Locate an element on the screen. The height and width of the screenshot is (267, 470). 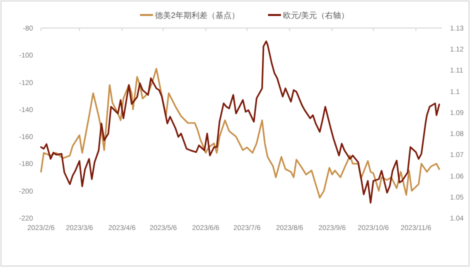
legend-label: 德美2年期利差（基点） is located at coordinates (197, 15).